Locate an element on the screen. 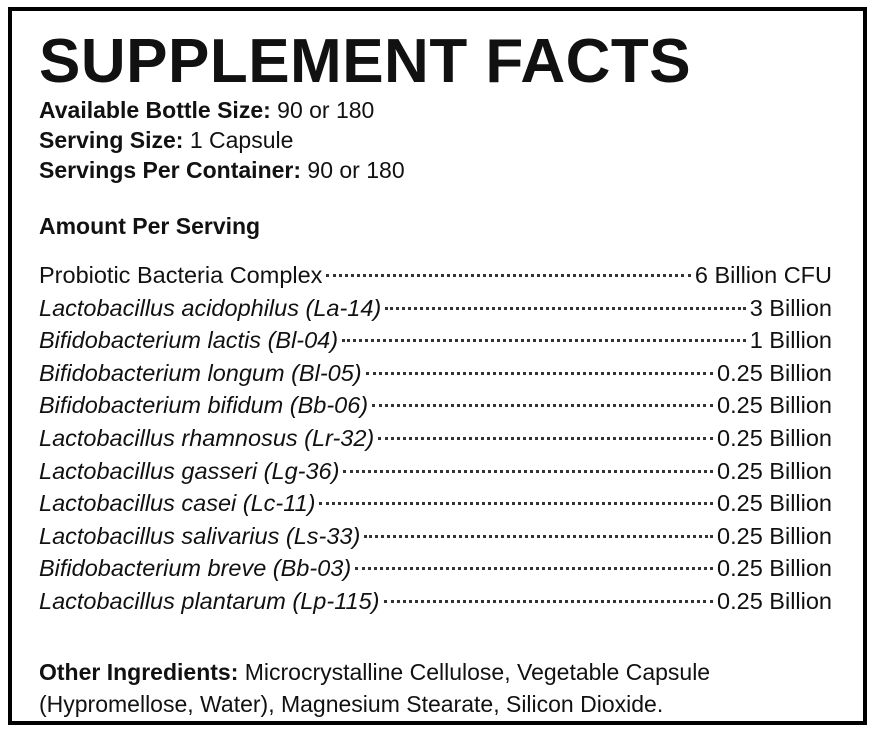  ingredient-name: Probiotic Bacteria Complex is located at coordinates (181, 275).